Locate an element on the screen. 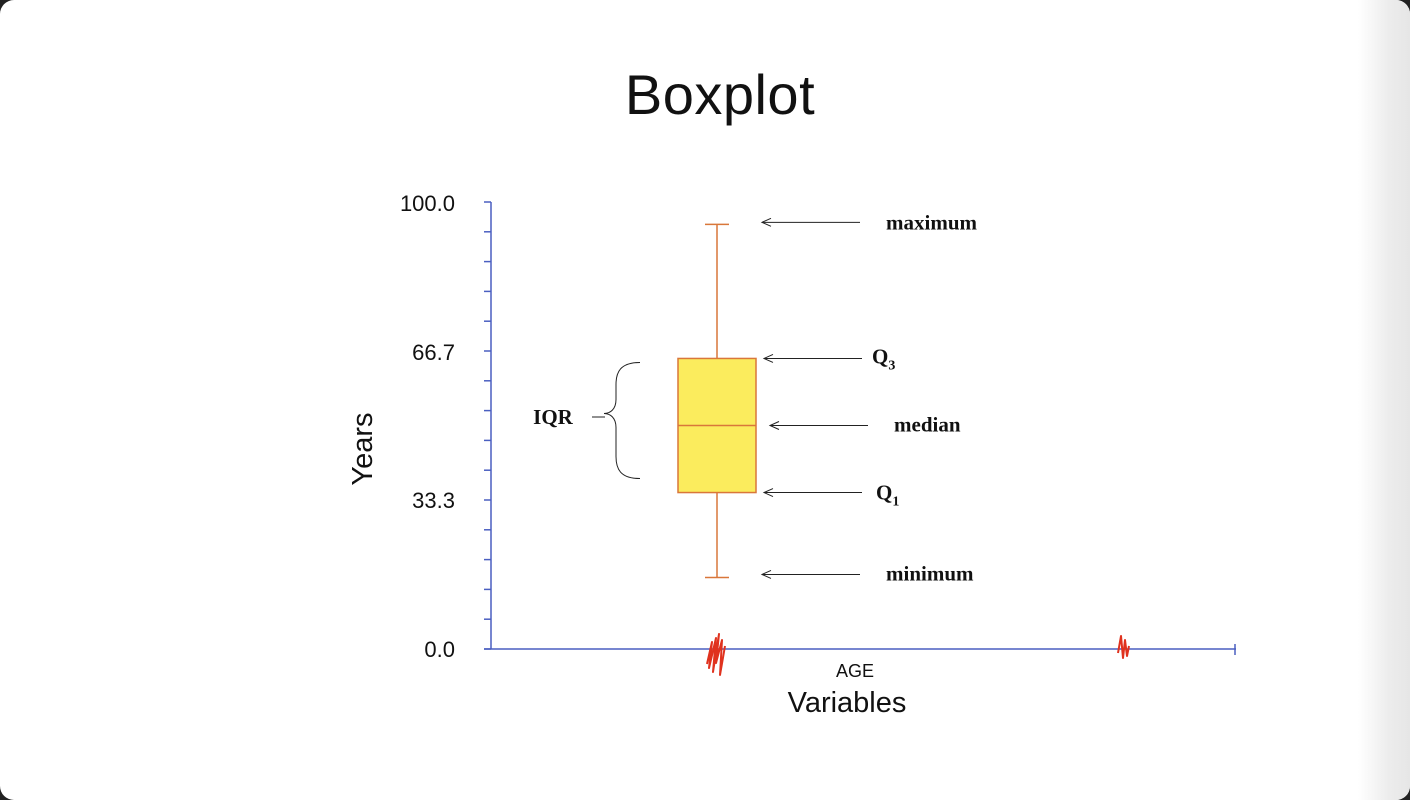  q1-label: Q1 is located at coordinates (887, 495).